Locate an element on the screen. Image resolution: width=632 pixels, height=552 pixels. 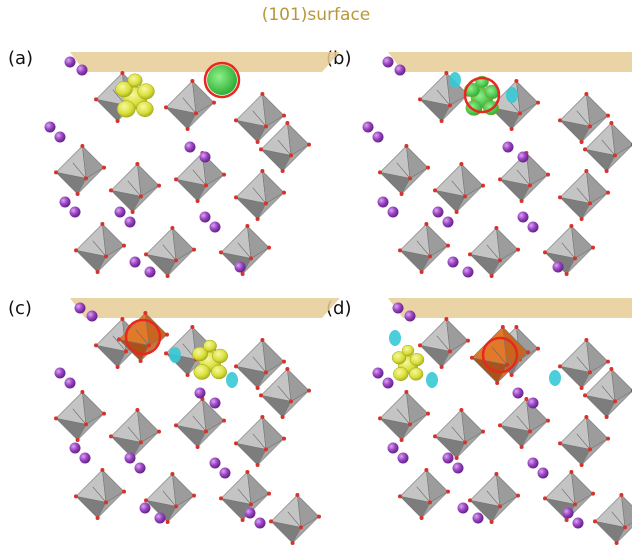
density-isosurface is located at coordinates (432, 380).